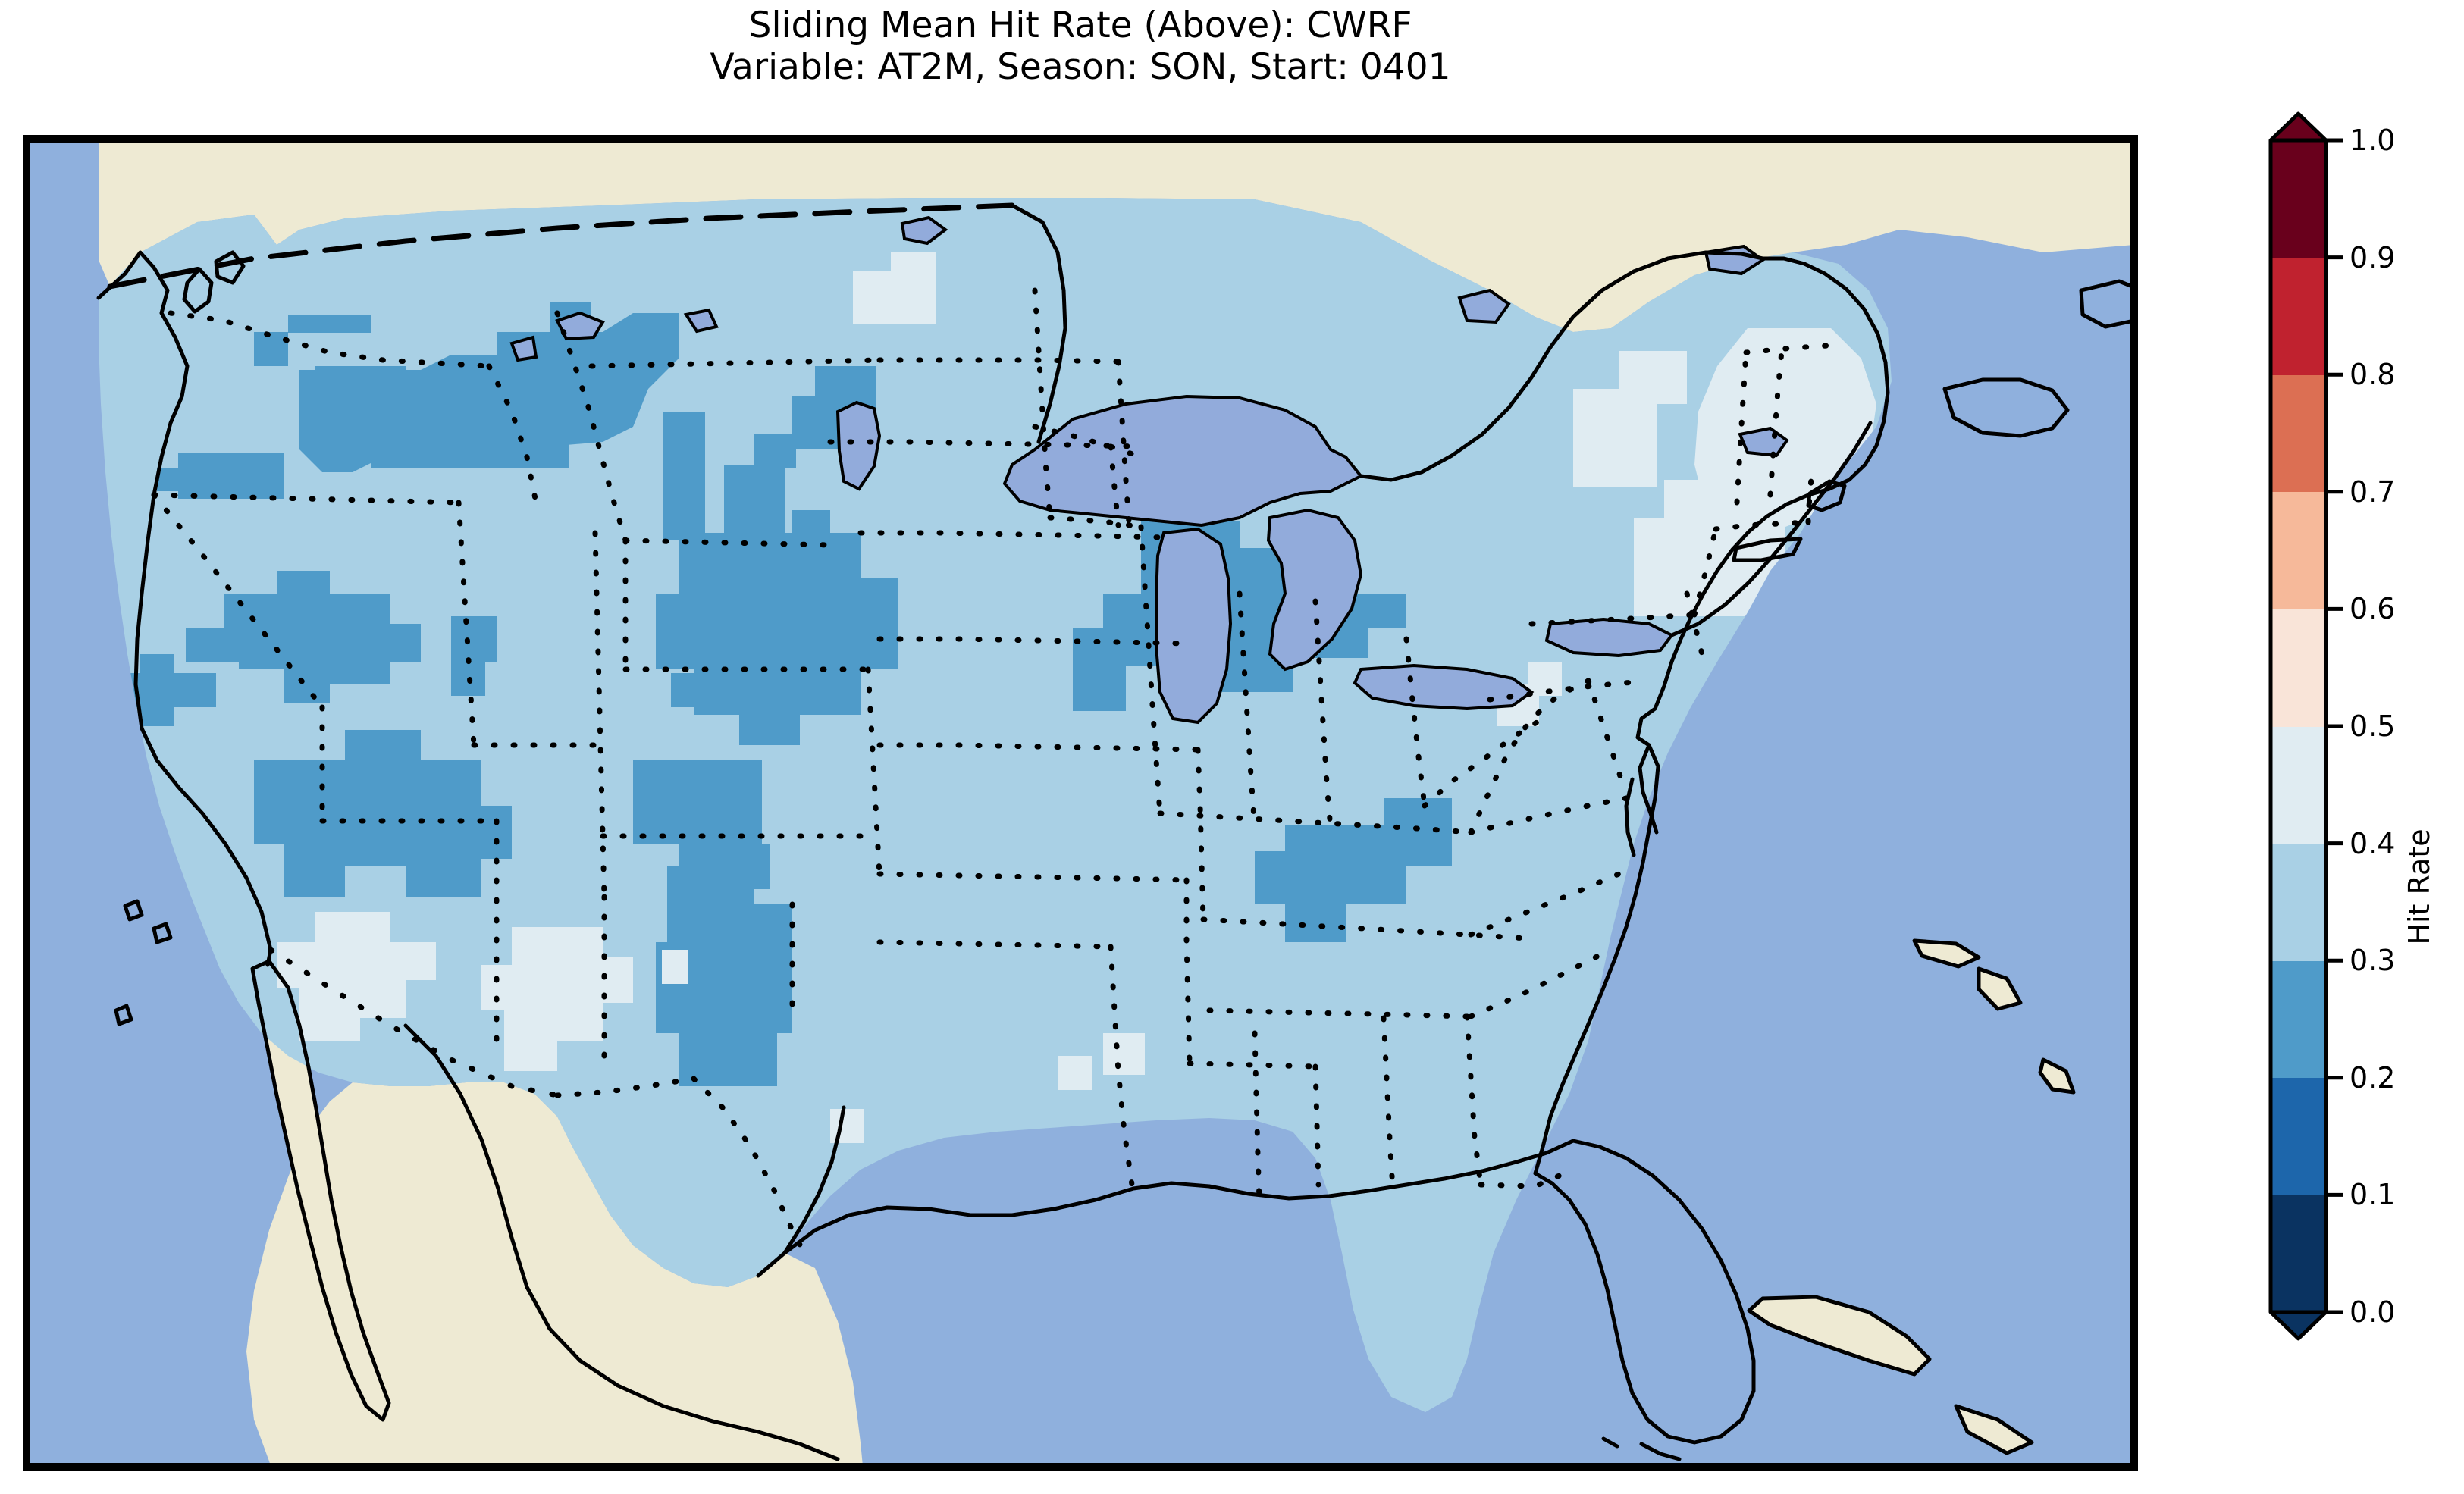 Image resolution: width=2464 pixels, height=1494 pixels. Describe the element at coordinates (2373, 375) in the screenshot. I see `colorbar-tick-label-0.8: 0.8` at that location.